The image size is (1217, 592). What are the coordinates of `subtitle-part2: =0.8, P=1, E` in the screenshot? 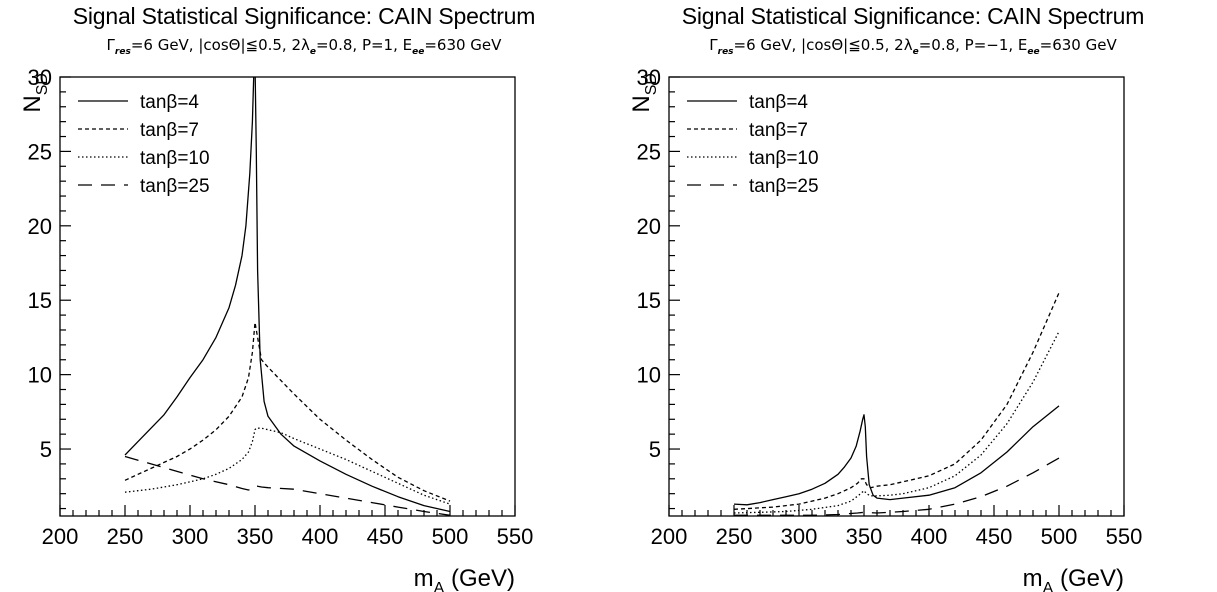 It's located at (364, 45).